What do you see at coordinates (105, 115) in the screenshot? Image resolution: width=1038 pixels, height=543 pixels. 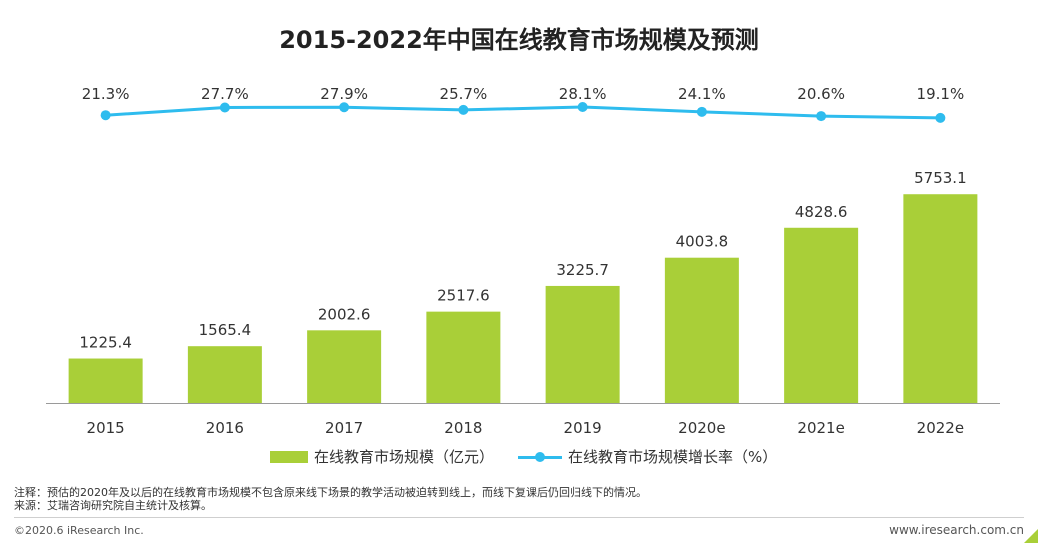 I see `growth-rate-point-2015` at bounding box center [105, 115].